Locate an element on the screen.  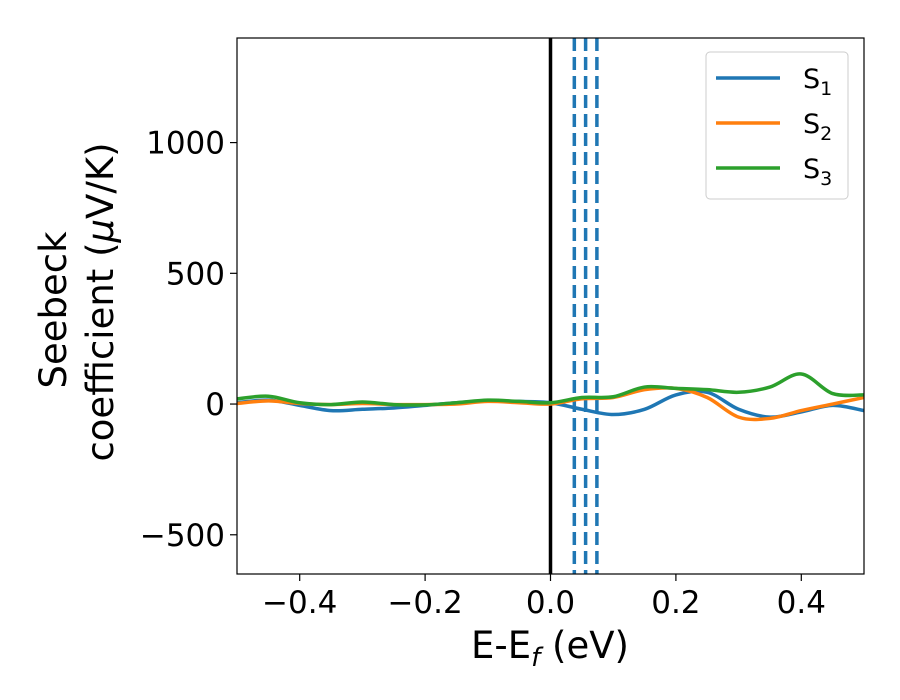
y-tick-label: 0 is located at coordinates (215, 405).